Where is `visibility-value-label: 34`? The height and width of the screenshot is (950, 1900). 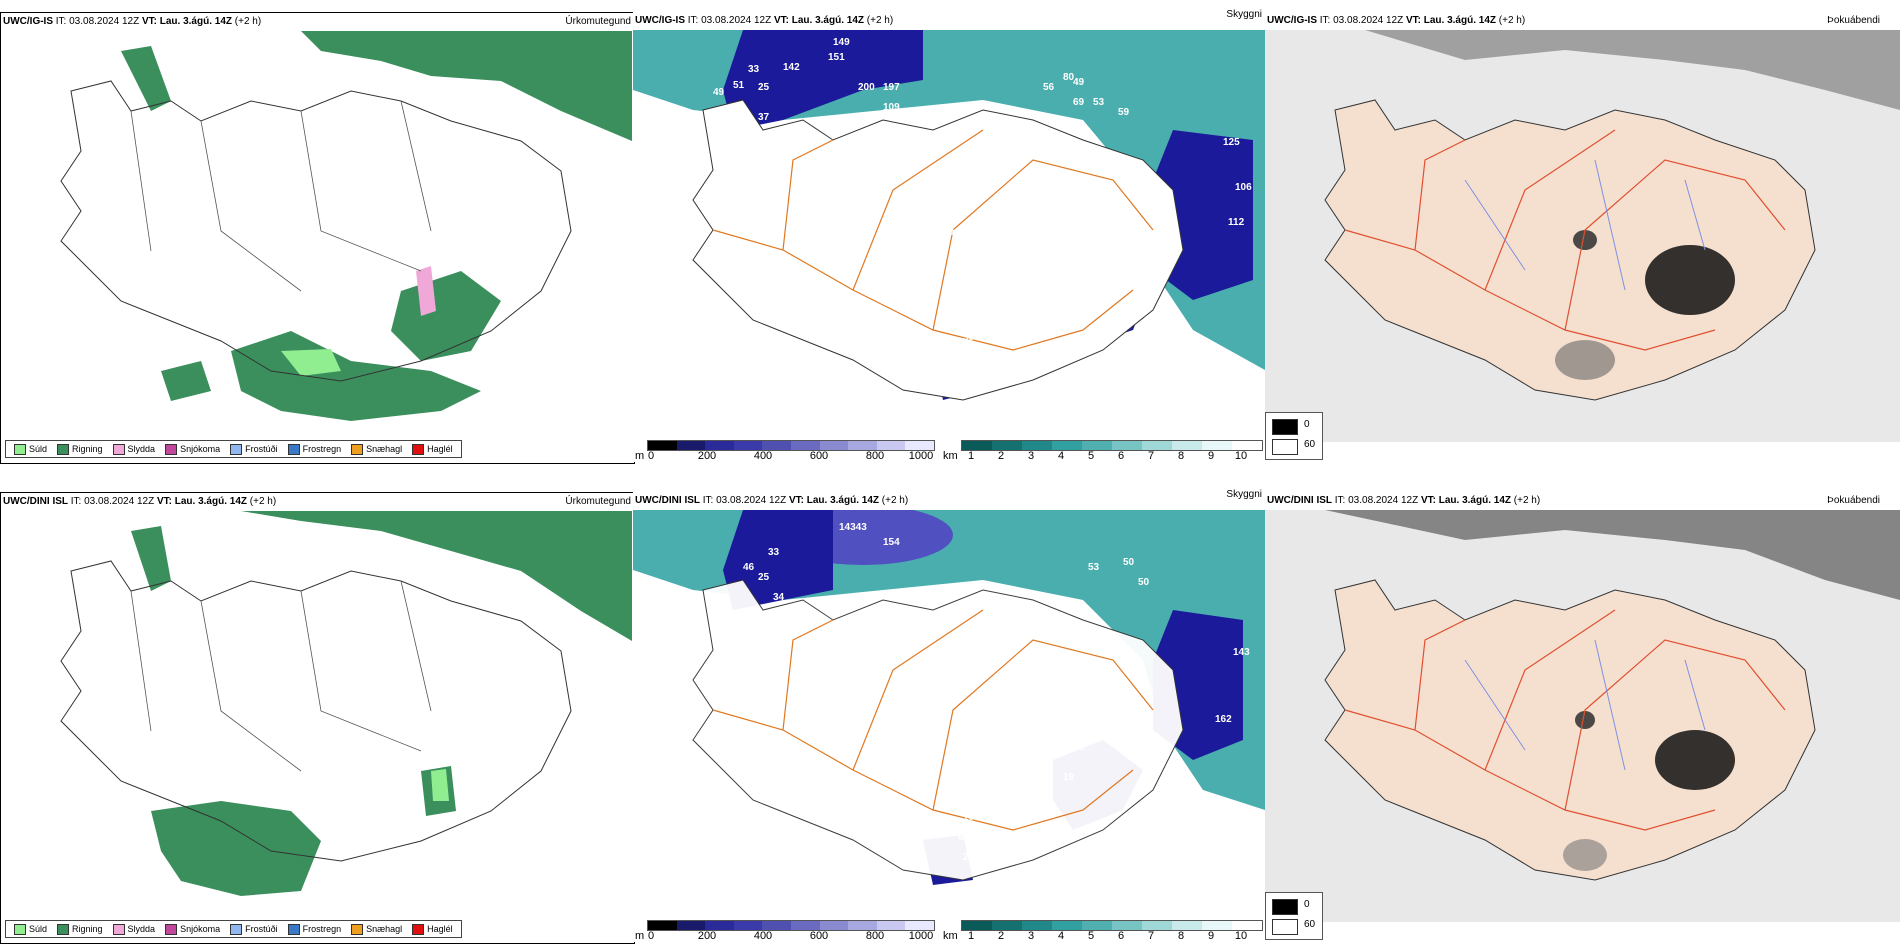 visibility-value-label: 34 is located at coordinates (779, 597).